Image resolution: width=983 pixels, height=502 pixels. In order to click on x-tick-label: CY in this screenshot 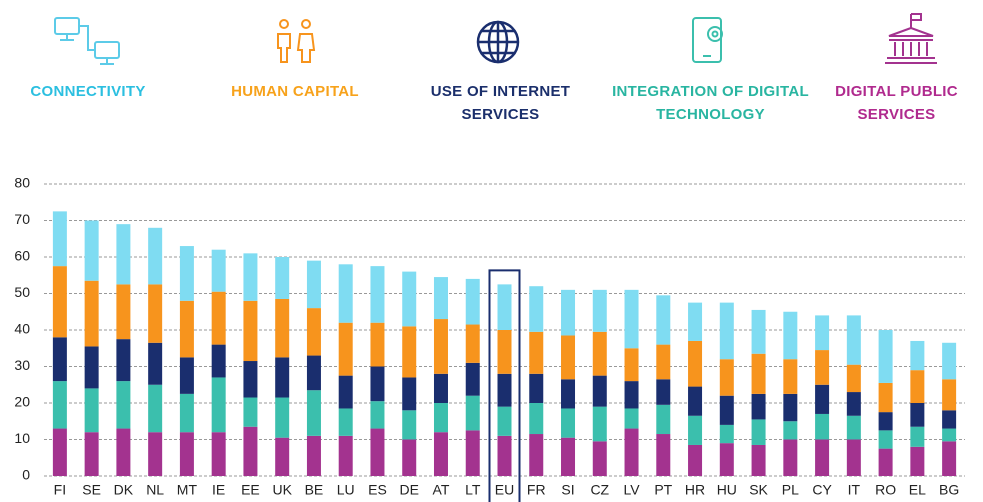, I will do `click(822, 490)`.